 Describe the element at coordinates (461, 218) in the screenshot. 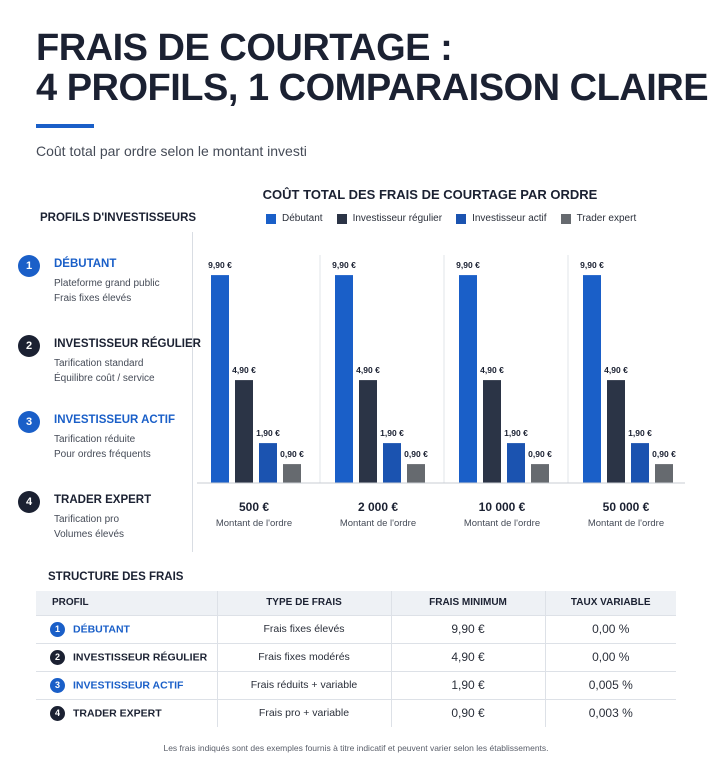

I see `legend-swatch-actif` at that location.